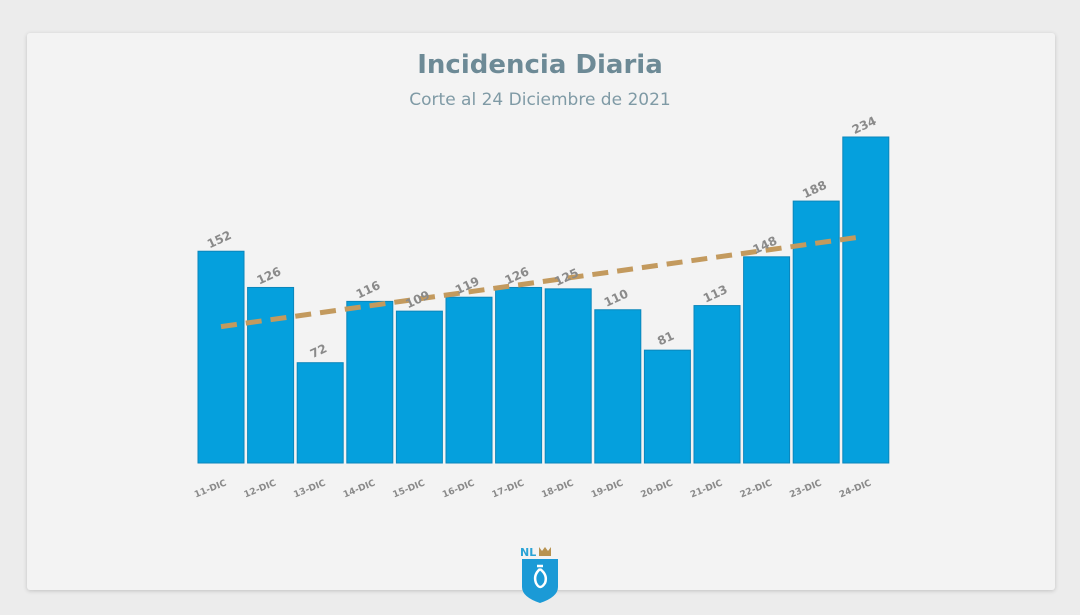 The height and width of the screenshot is (615, 1080). I want to click on chart-subtitle: Corte al 24 Diciembre de 2021, so click(540, 100).